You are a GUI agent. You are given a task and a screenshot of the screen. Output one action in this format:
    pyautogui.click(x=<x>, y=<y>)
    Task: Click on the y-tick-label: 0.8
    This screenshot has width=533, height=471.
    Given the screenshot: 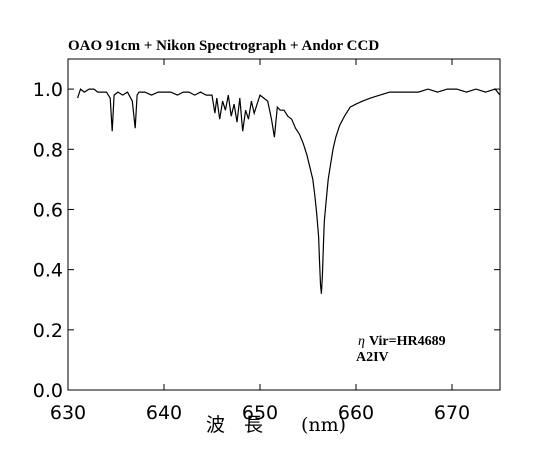 What is the action you would take?
    pyautogui.click(x=48, y=150)
    